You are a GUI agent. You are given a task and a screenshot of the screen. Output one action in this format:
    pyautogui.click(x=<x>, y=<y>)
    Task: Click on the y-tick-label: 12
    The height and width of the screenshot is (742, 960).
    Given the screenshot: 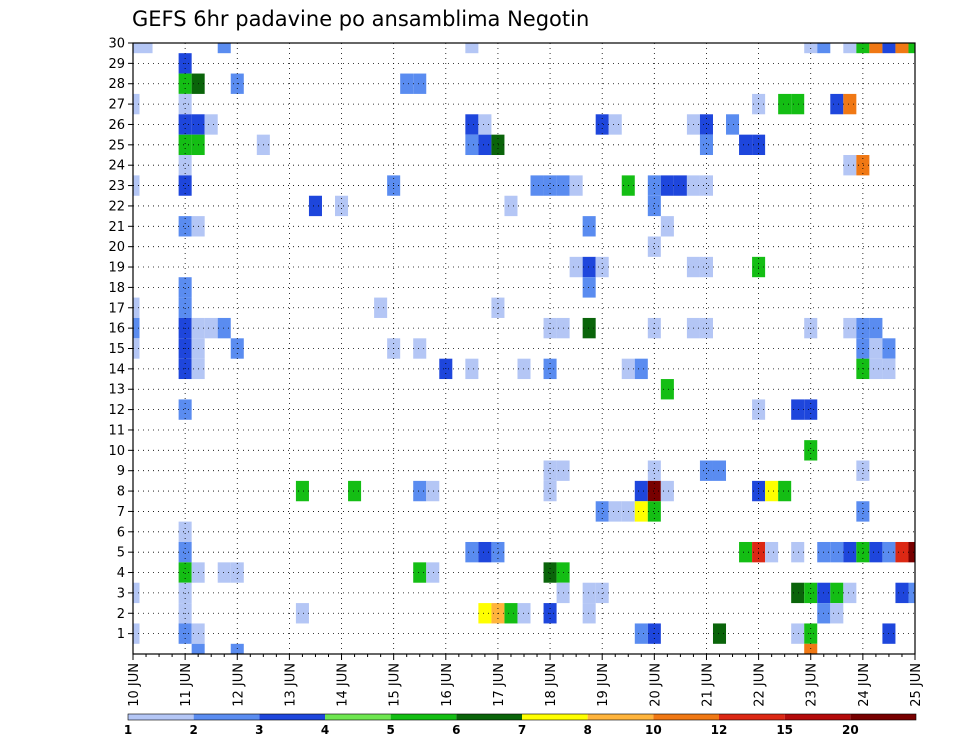 What is the action you would take?
    pyautogui.click(x=116, y=410)
    